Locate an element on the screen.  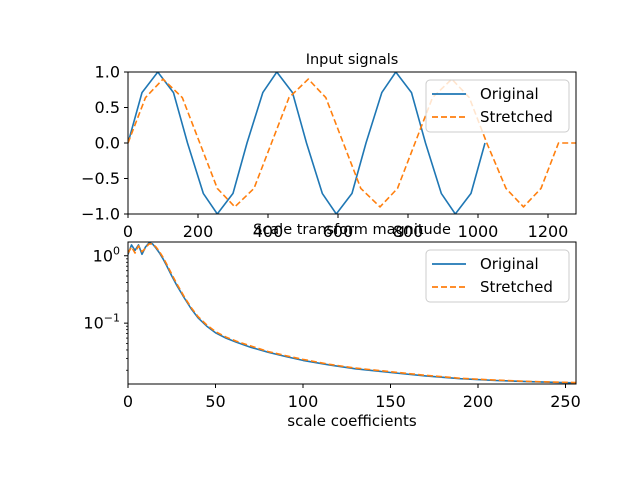
chart-1-x-tick-label: 150 is located at coordinates (390, 401).